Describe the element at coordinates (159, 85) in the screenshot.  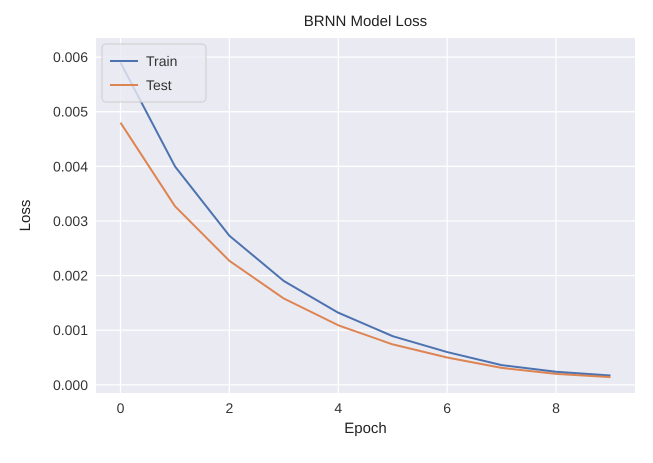
I see `legend-label: Test` at that location.